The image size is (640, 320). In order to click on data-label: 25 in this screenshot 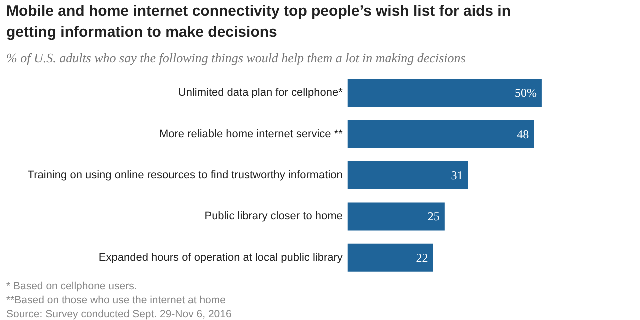, I will do `click(434, 217)`.